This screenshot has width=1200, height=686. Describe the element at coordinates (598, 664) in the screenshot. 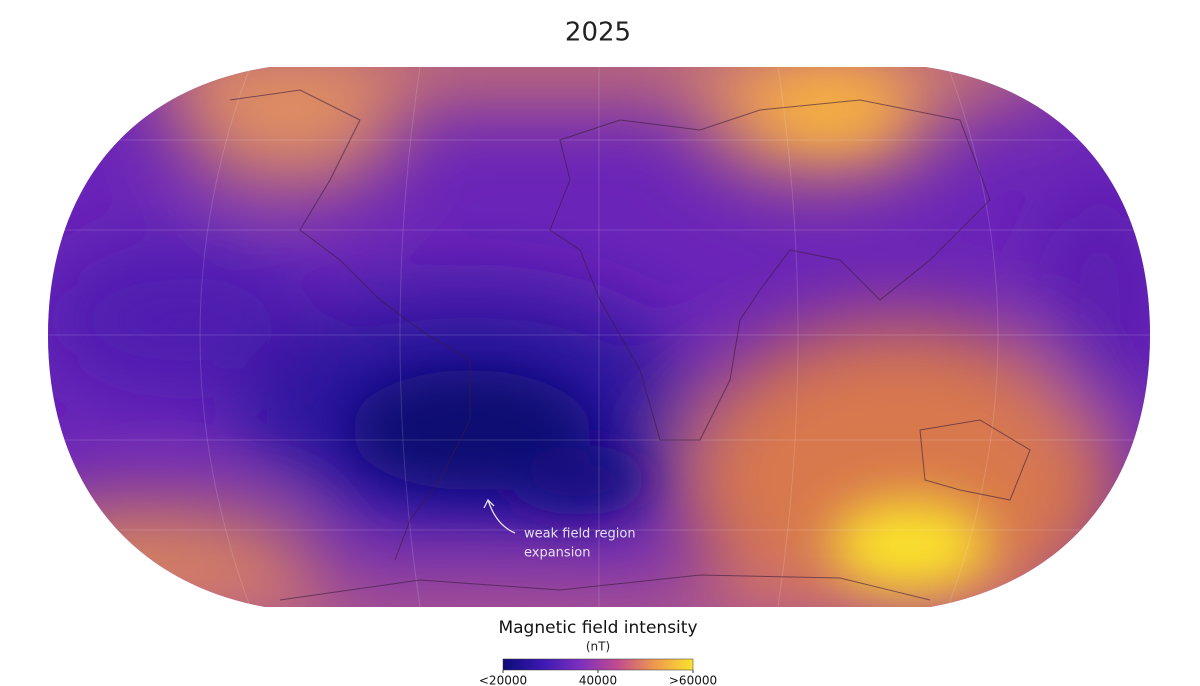

I see `colorbar` at that location.